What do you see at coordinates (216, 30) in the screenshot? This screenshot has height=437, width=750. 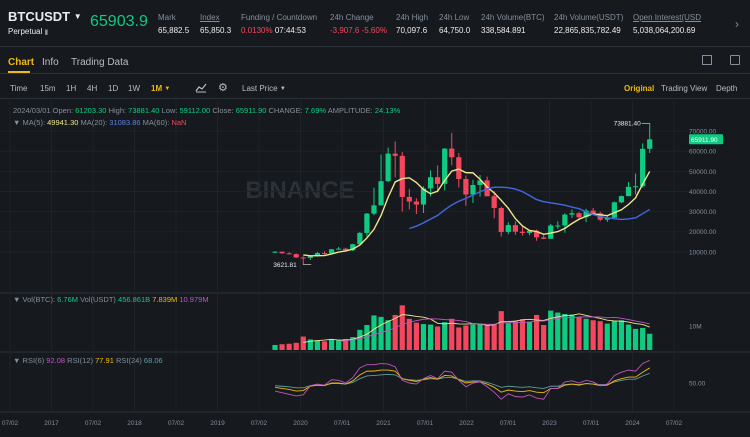 I see `stat-value: 65,850.3` at bounding box center [216, 30].